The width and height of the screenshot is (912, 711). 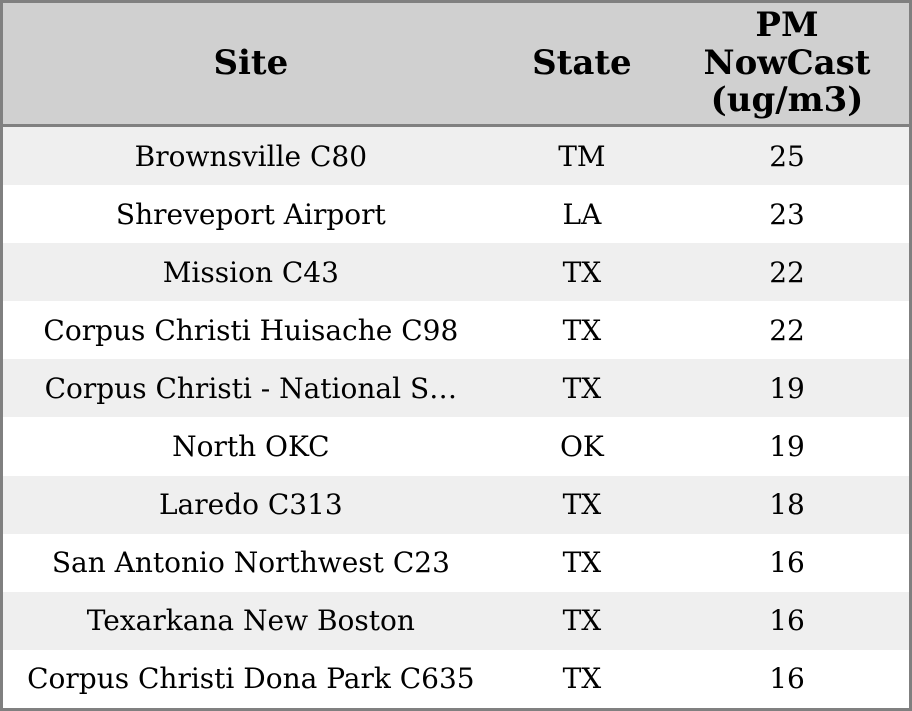 What do you see at coordinates (250, 330) in the screenshot?
I see `cell-site: Corpus Christi Huisache C98` at bounding box center [250, 330].